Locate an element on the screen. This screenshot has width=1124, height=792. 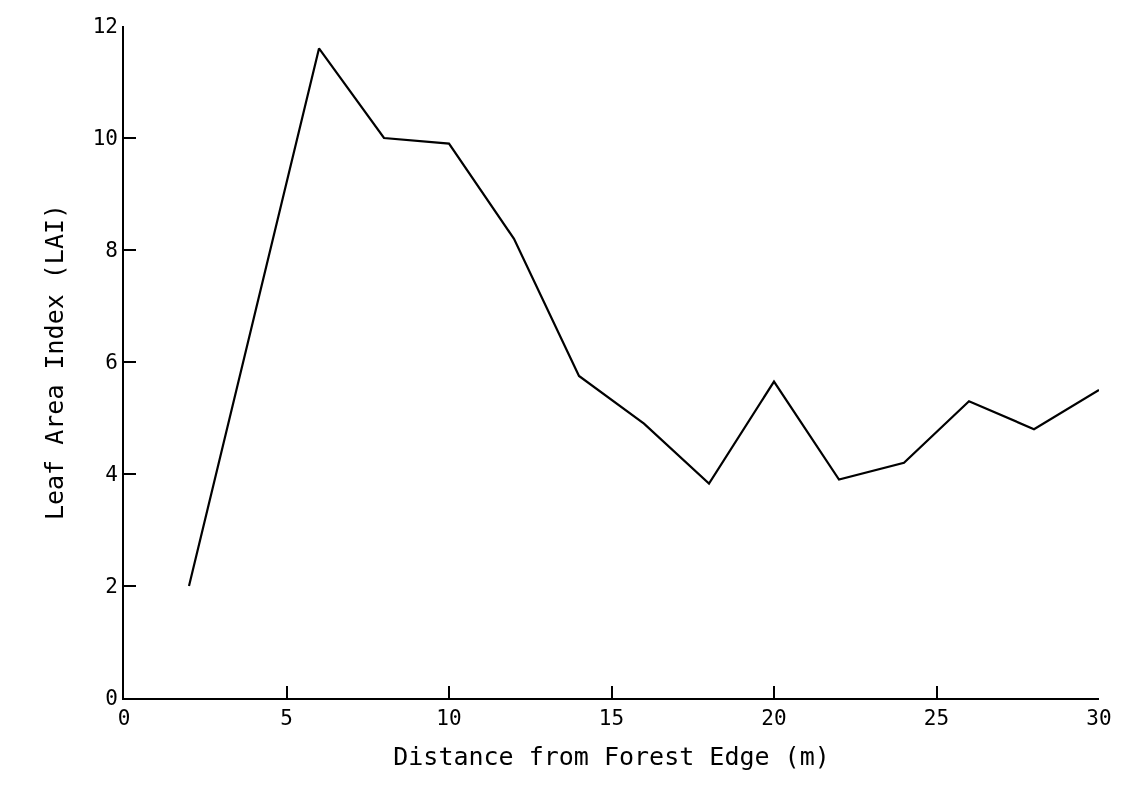
x-axis-title: Distance from Forest Edge (m) is located at coordinates (611, 756).